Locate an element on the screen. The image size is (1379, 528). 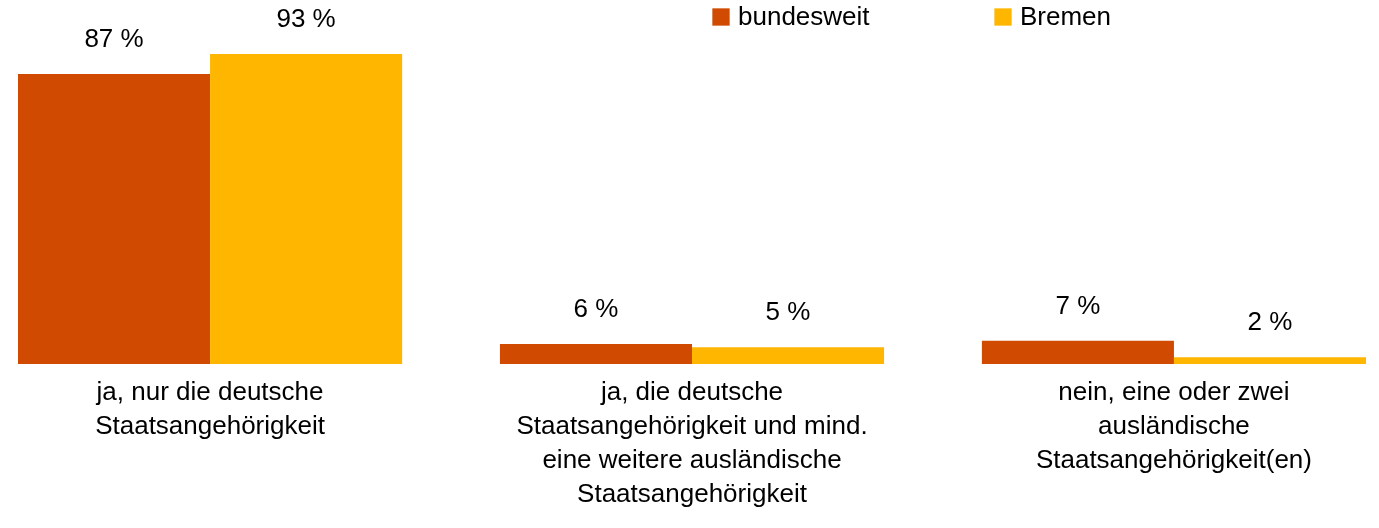
legend-label: bundesweit is located at coordinates (804, 16).